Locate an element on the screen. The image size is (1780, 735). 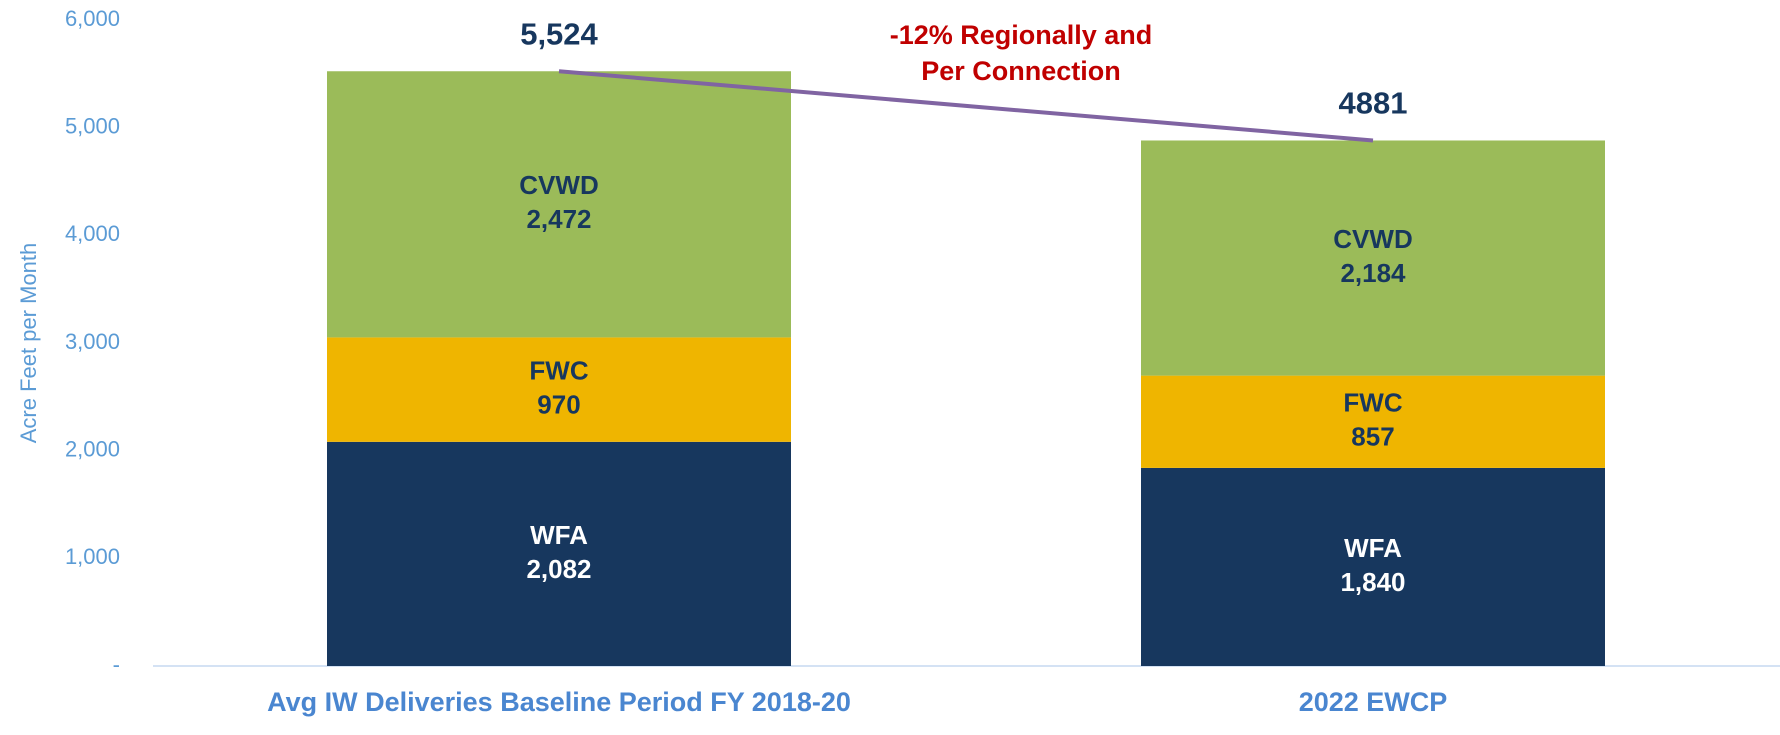
segment-value: 2,472 is located at coordinates (558, 219).